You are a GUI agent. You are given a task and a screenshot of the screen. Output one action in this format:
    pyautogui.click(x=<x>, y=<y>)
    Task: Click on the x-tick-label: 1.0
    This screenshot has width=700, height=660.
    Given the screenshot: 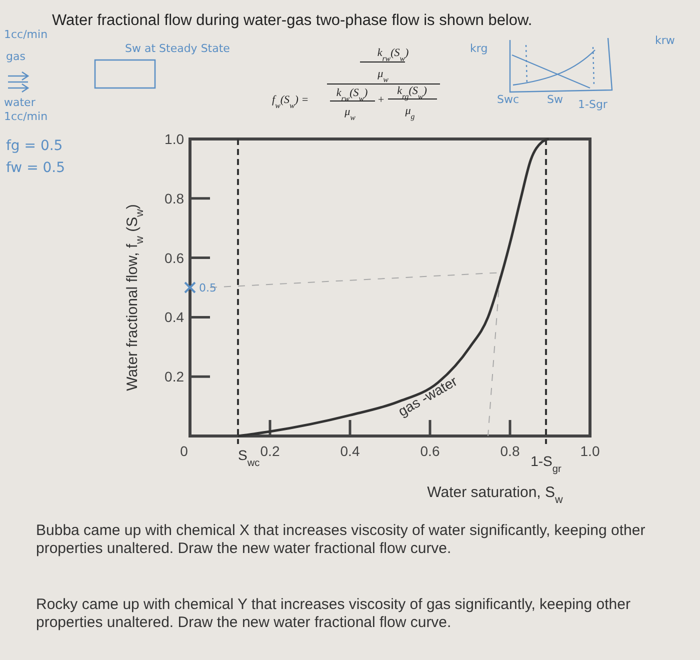 What is the action you would take?
    pyautogui.click(x=590, y=451)
    